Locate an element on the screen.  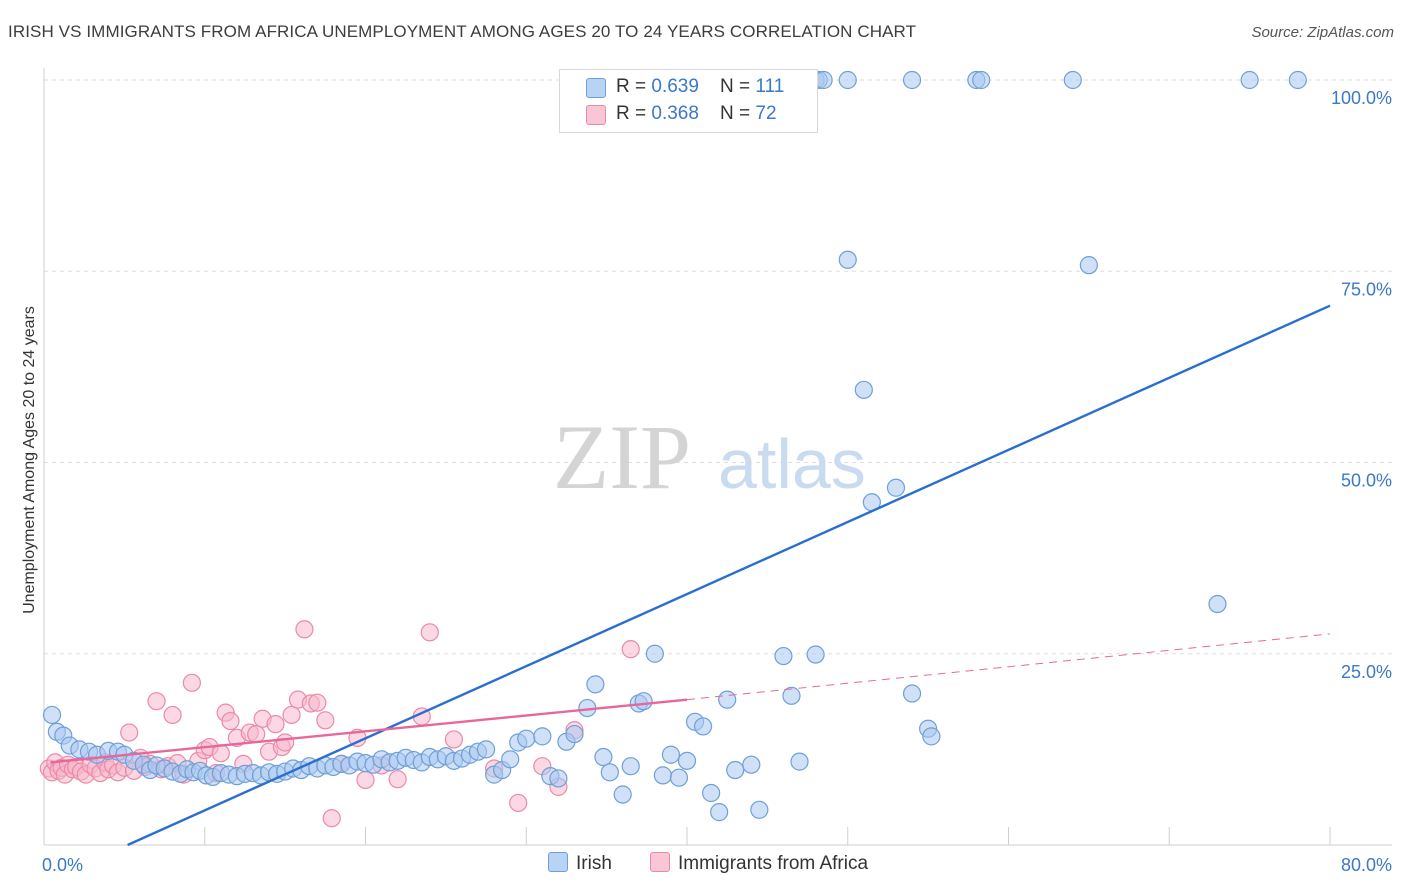
bottom-legend-africa-label: Immigrants from Africa is located at coordinates (773, 863).